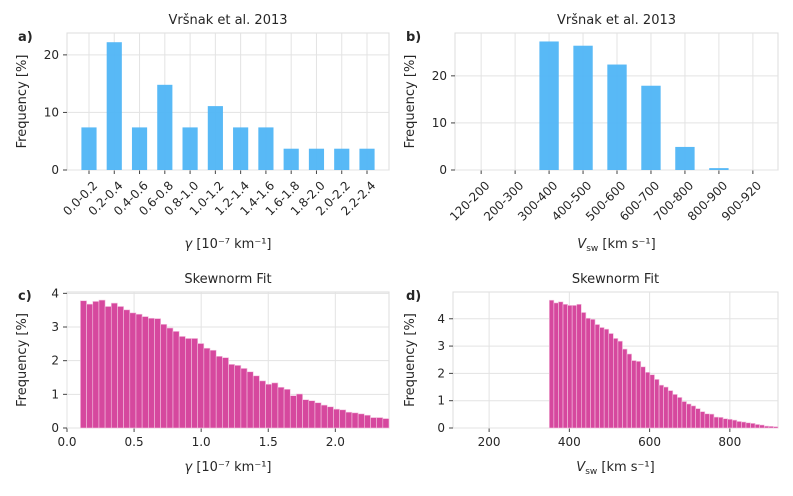 The width and height of the screenshot is (793, 496). What do you see at coordinates (413, 296) in the screenshot?
I see `panel-letter: d)` at bounding box center [413, 296].